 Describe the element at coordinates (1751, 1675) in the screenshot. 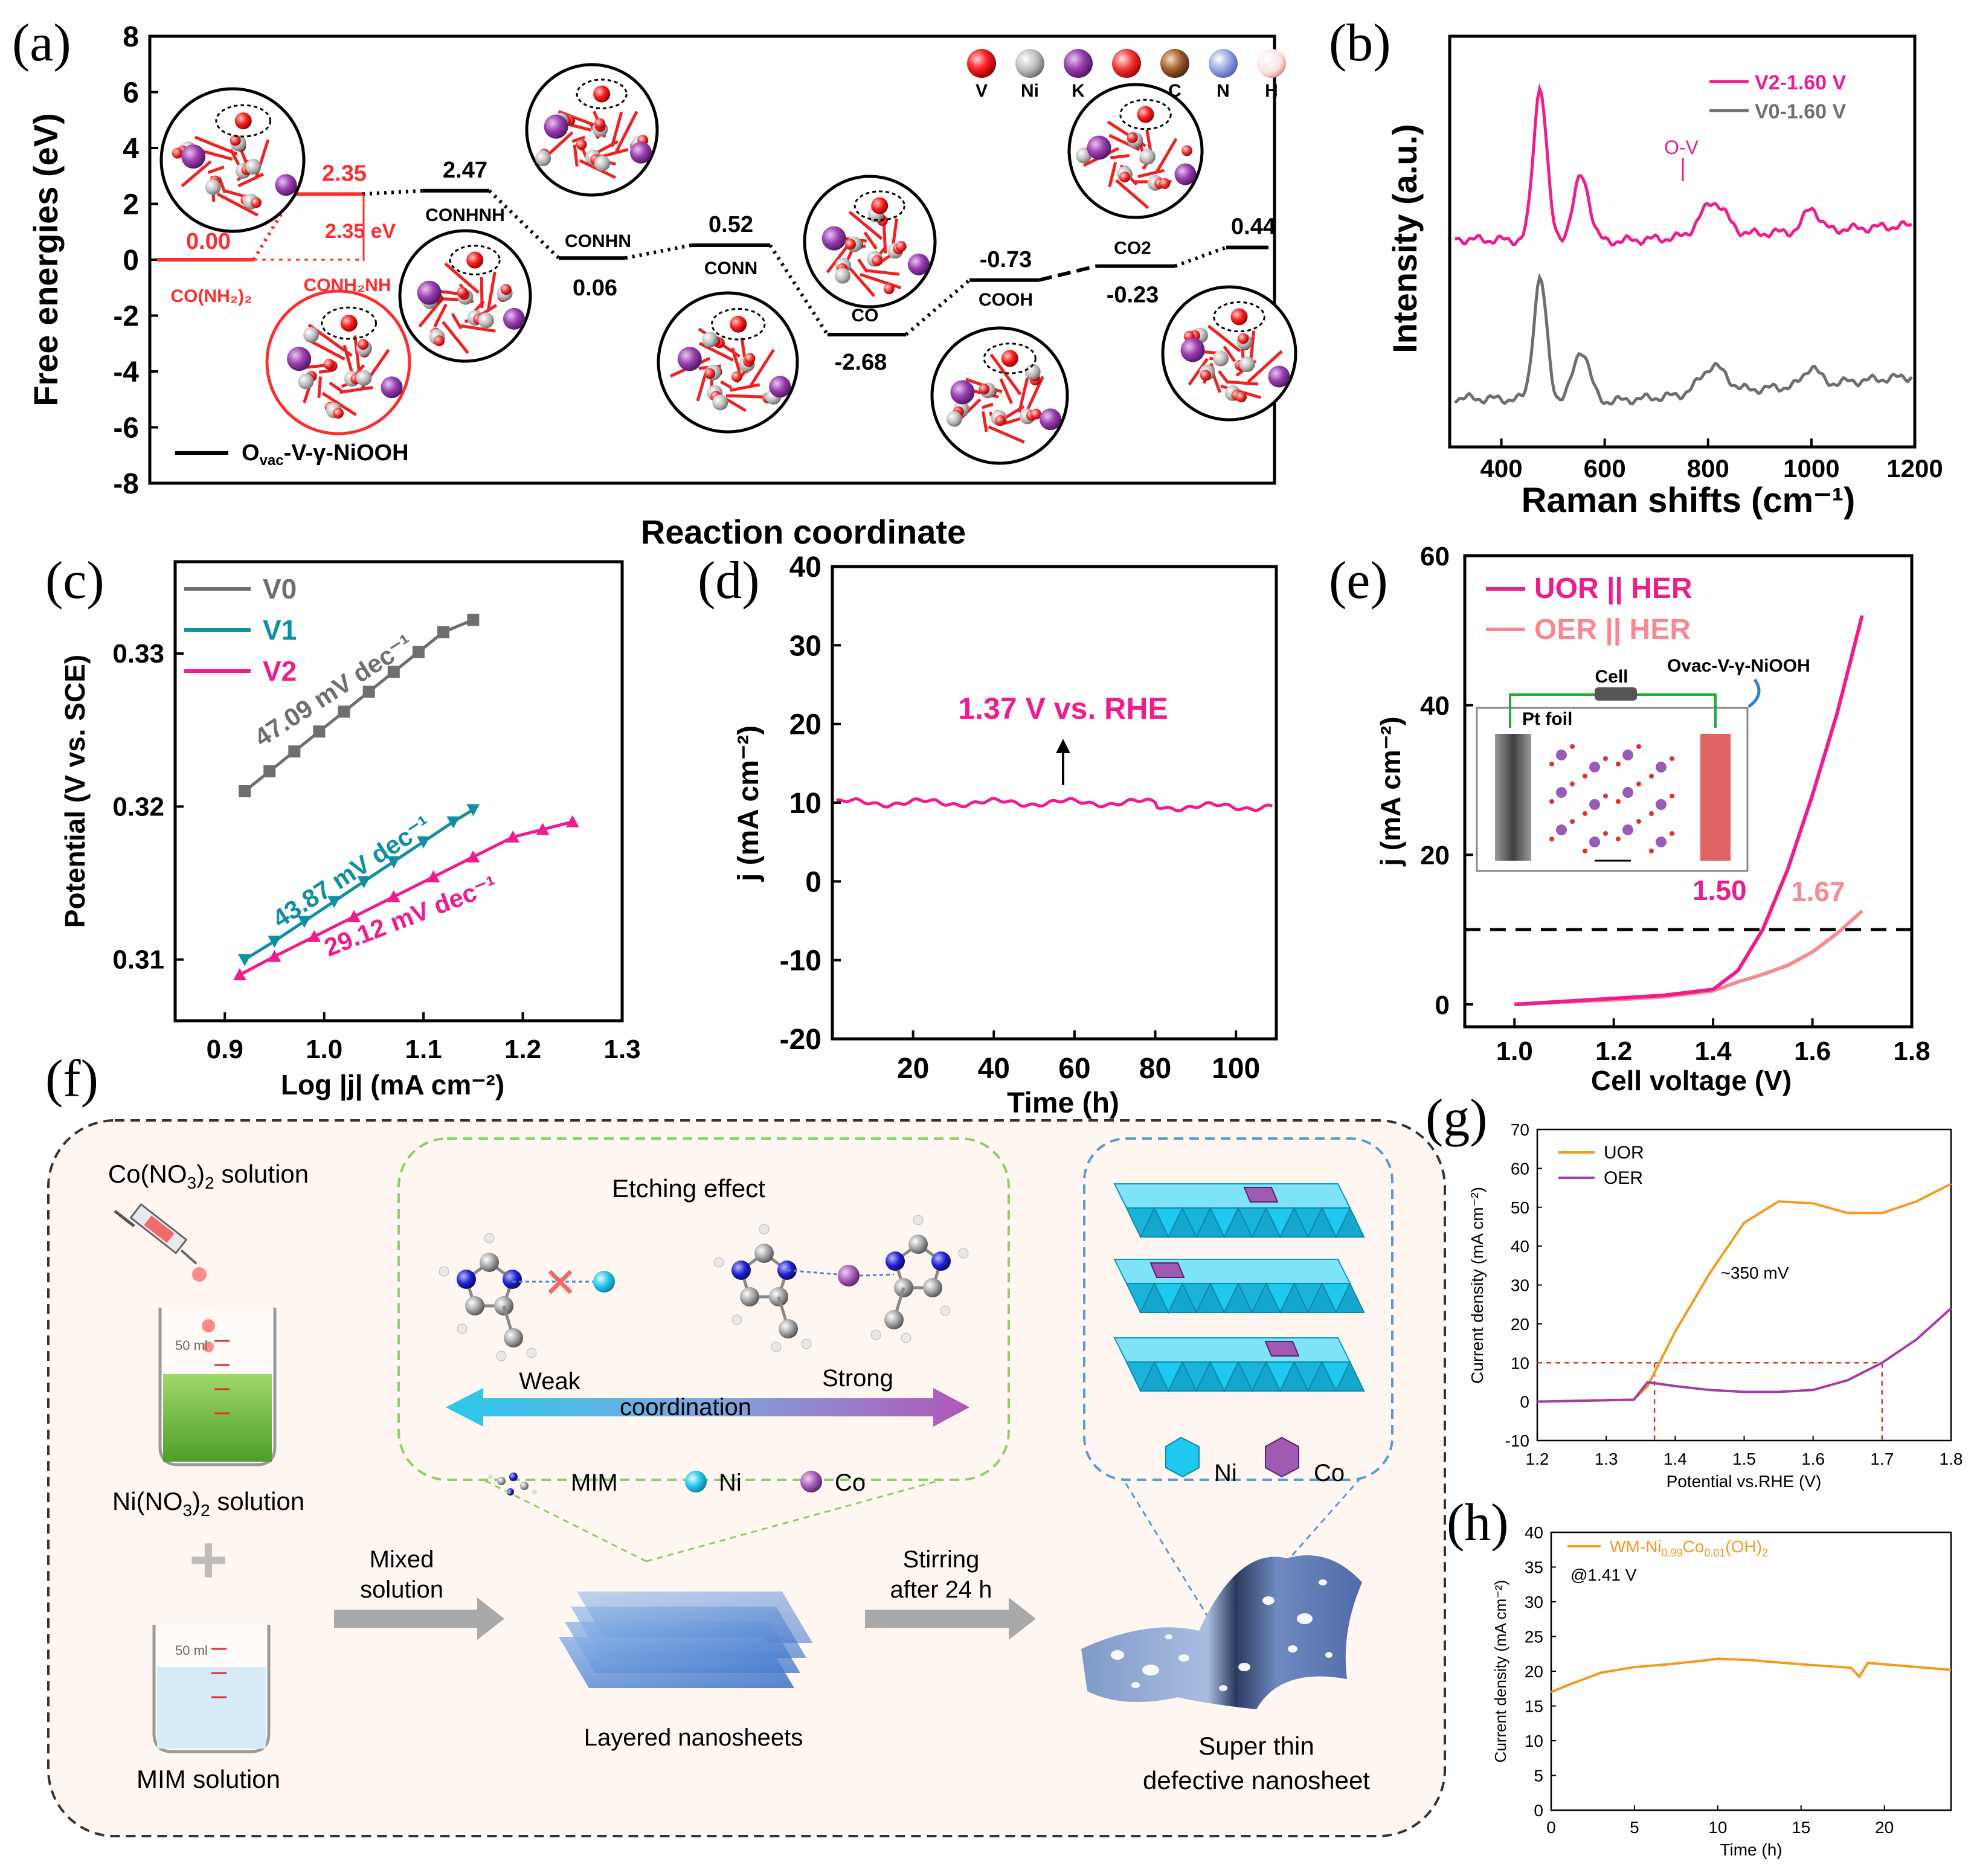

I see `series-WM-NiCo` at that location.